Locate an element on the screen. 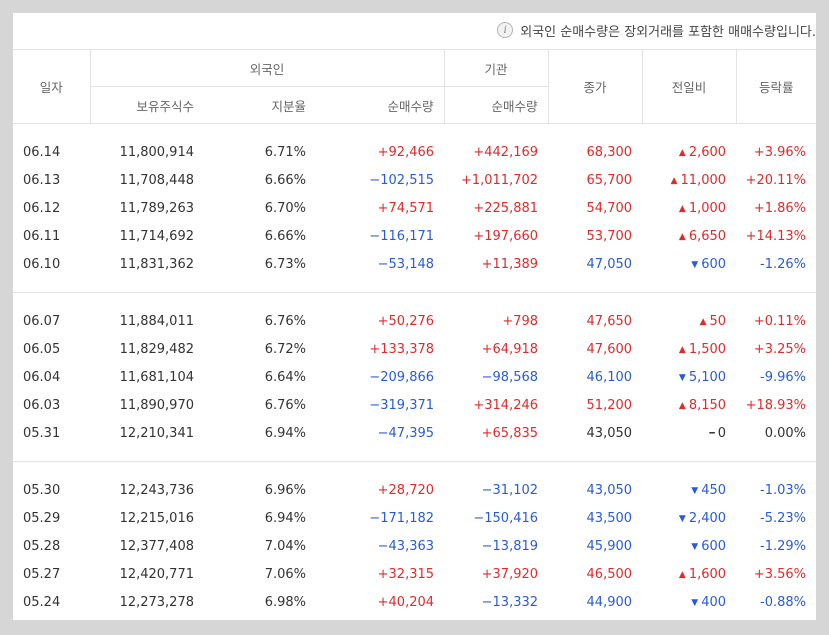 The width and height of the screenshot is (829, 635). row-holdings: 12,243,736 is located at coordinates (156, 490).